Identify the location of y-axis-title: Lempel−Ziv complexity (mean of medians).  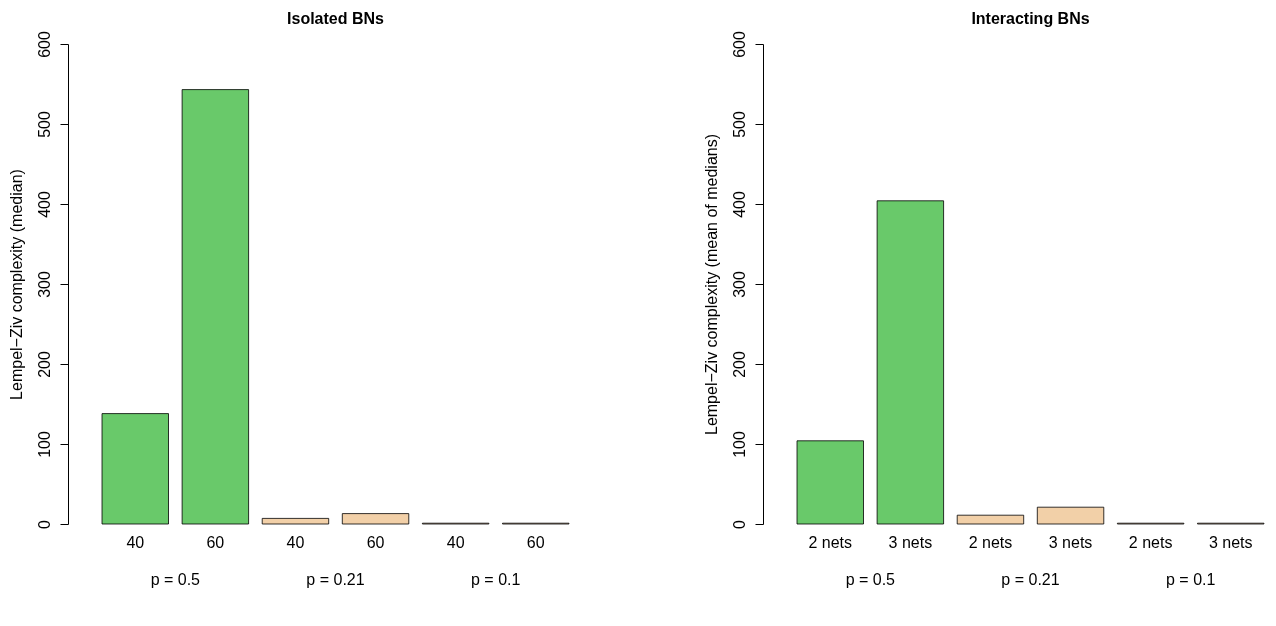
(711, 284).